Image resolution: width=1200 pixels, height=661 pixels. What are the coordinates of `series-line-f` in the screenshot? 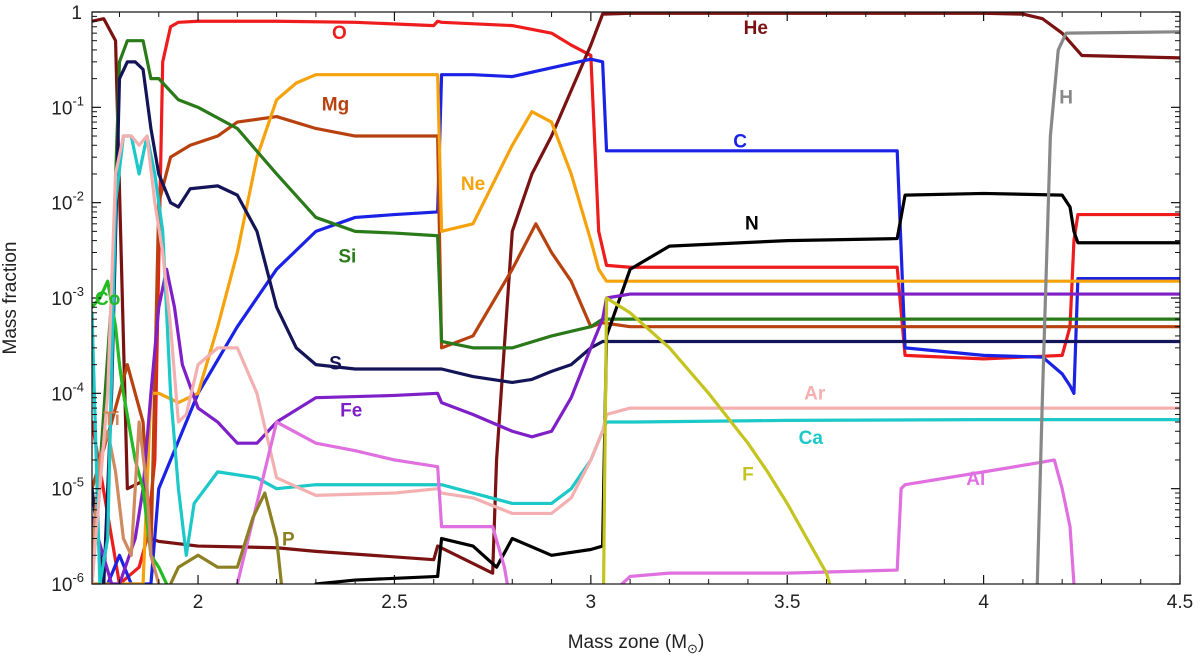 It's located at (716, 440).